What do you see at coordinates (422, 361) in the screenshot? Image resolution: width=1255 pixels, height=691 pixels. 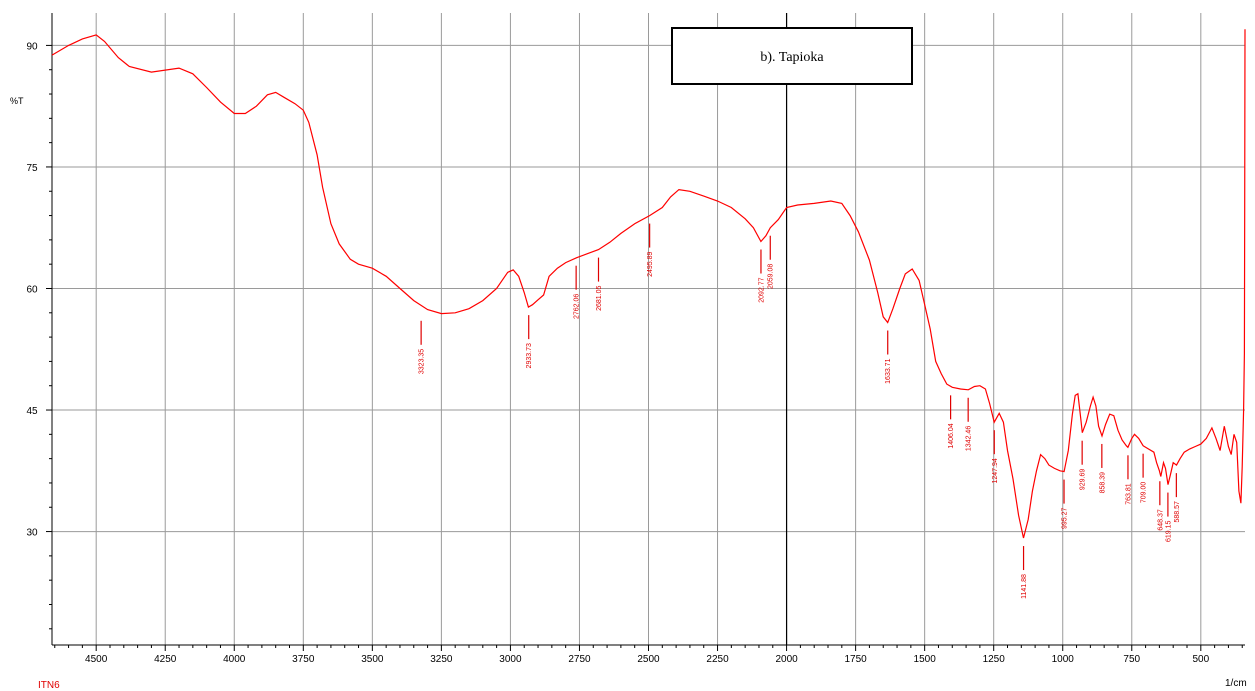 I see `peak-label: 3323.35` at bounding box center [422, 361].